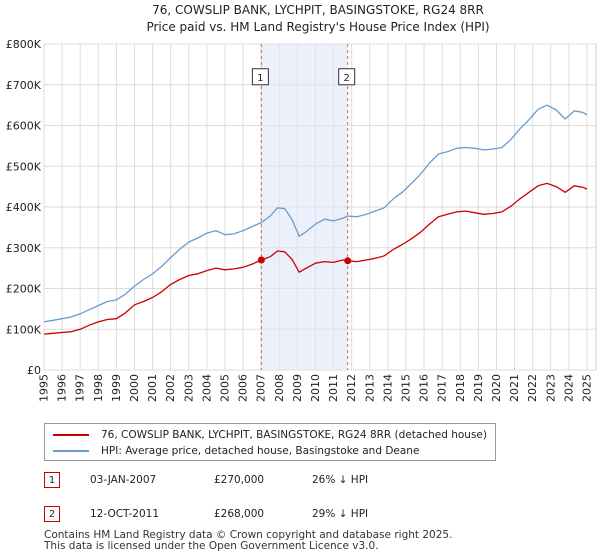 This screenshot has width=600, height=560. I want to click on x-tick-label: 2009, so click(297, 388).